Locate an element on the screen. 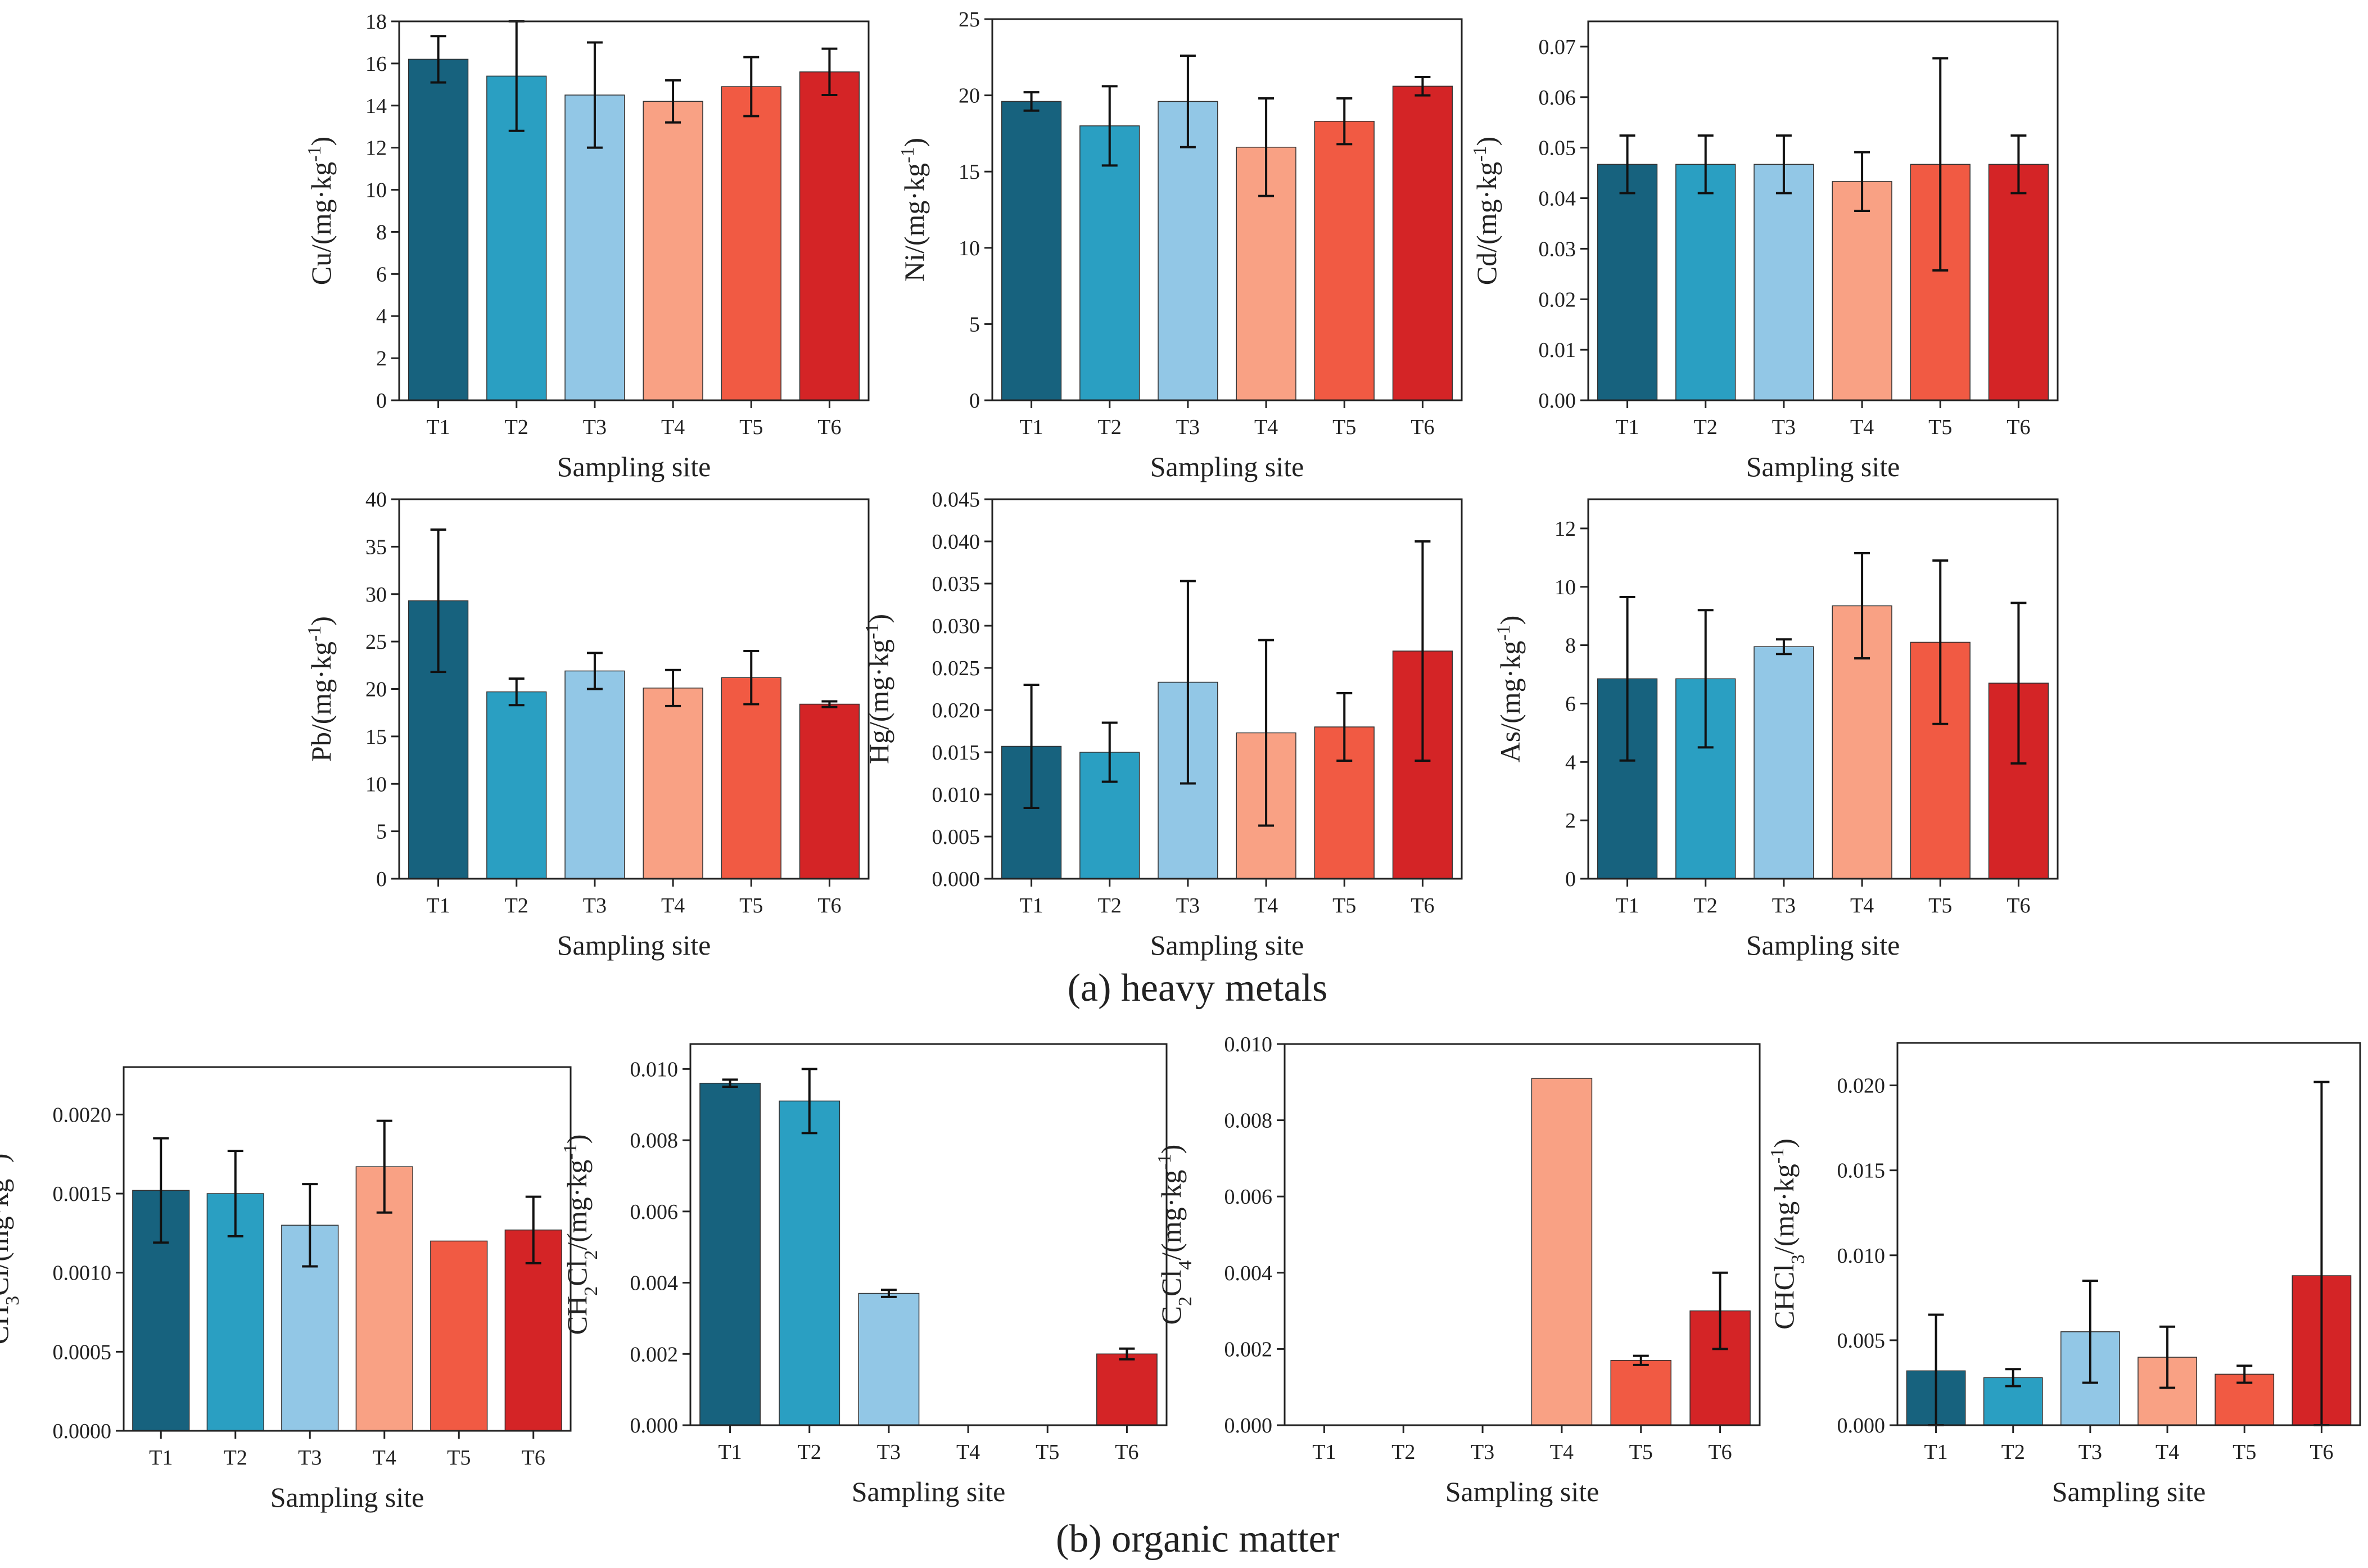 This screenshot has width=2368, height=1568. bar-ch2cl2-T6 is located at coordinates (1127, 1389).